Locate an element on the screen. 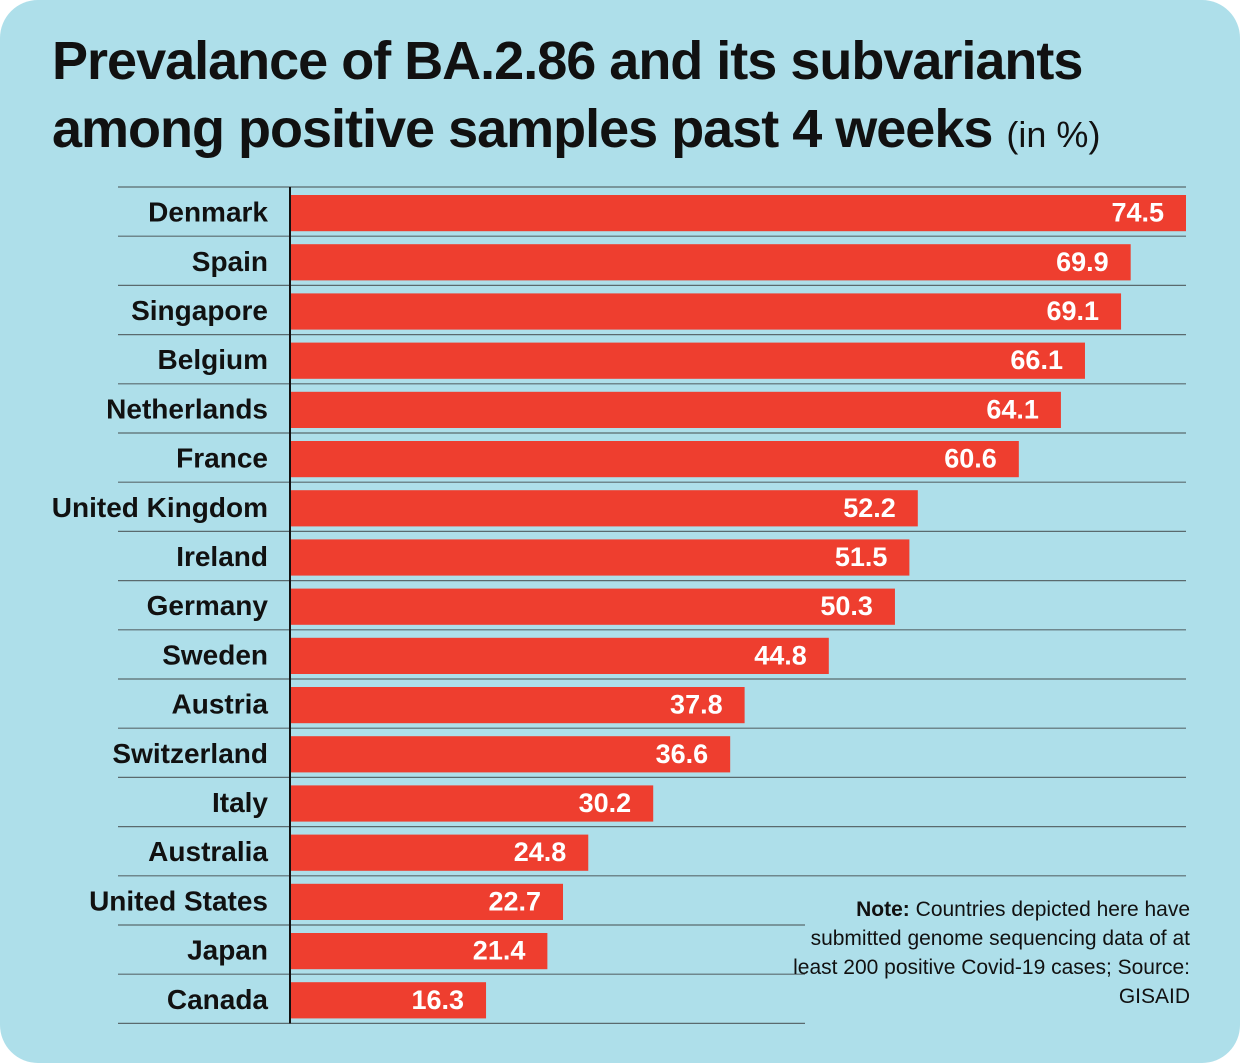 The width and height of the screenshot is (1240, 1063). value-label: 69.9 is located at coordinates (1082, 262).